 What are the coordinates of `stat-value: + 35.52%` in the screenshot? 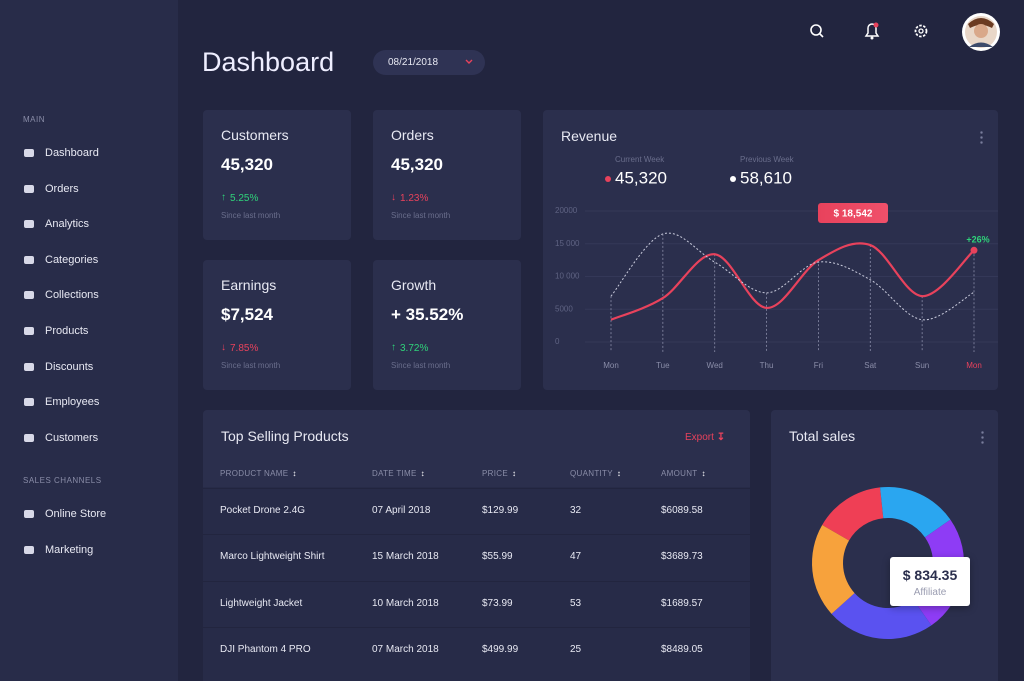 It's located at (427, 314).